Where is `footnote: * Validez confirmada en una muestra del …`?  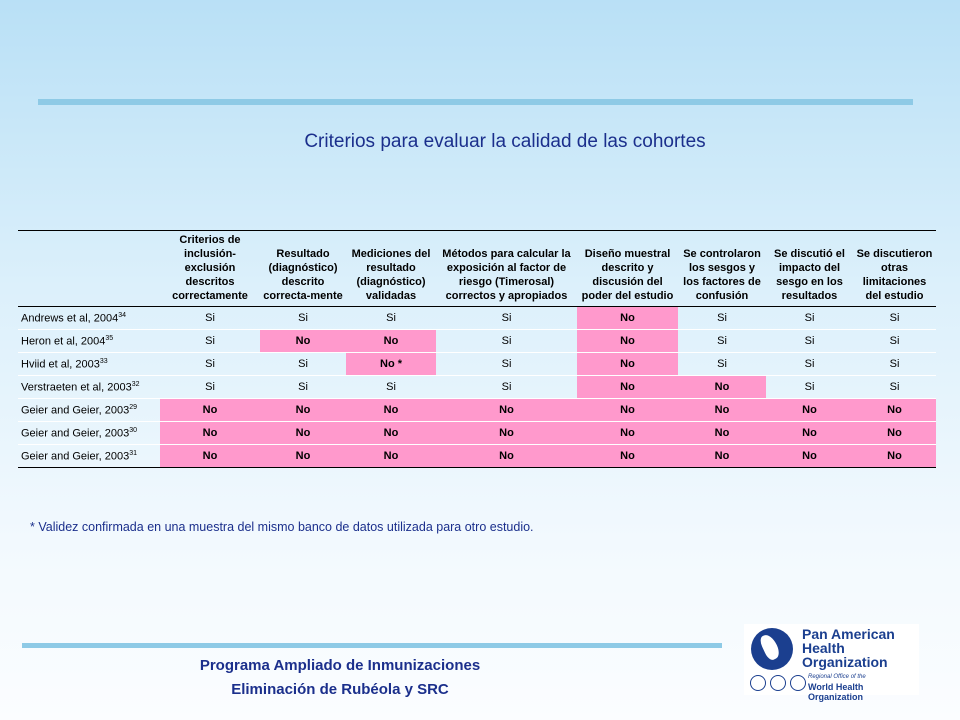 footnote: * Validez confirmada en una muestra del … is located at coordinates (282, 527).